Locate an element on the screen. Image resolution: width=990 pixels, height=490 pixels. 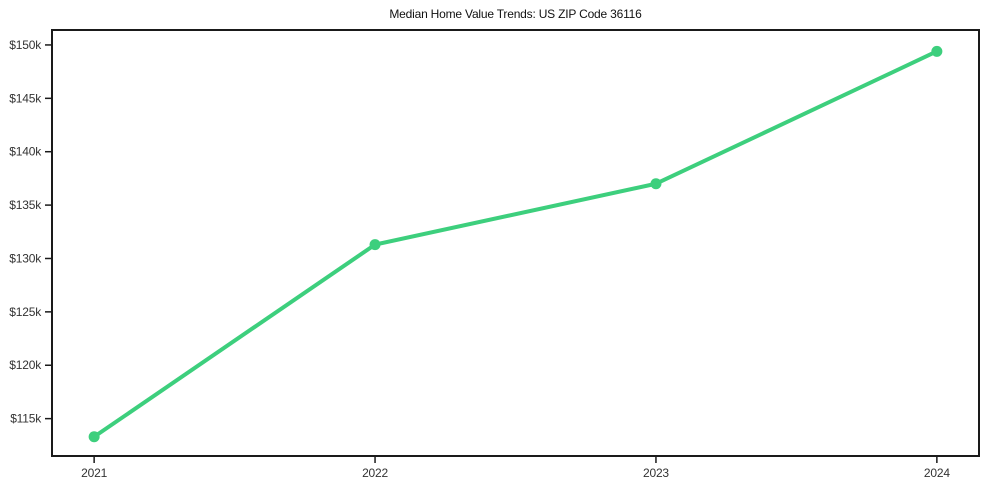
x-tick-label: 2023 is located at coordinates (656, 473).